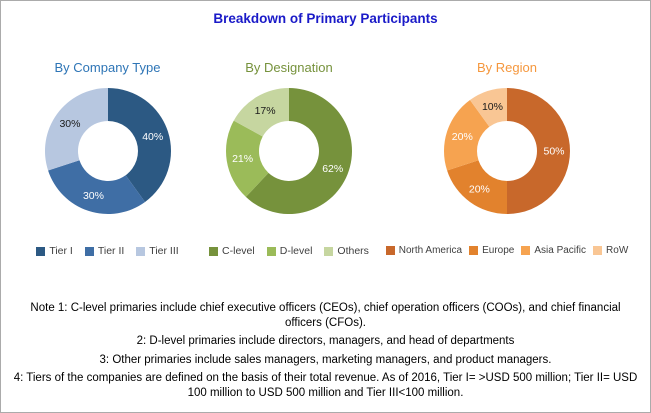 Image resolution: width=651 pixels, height=413 pixels. What do you see at coordinates (96, 187) in the screenshot?
I see `donut-segment-tier-ii` at bounding box center [96, 187].